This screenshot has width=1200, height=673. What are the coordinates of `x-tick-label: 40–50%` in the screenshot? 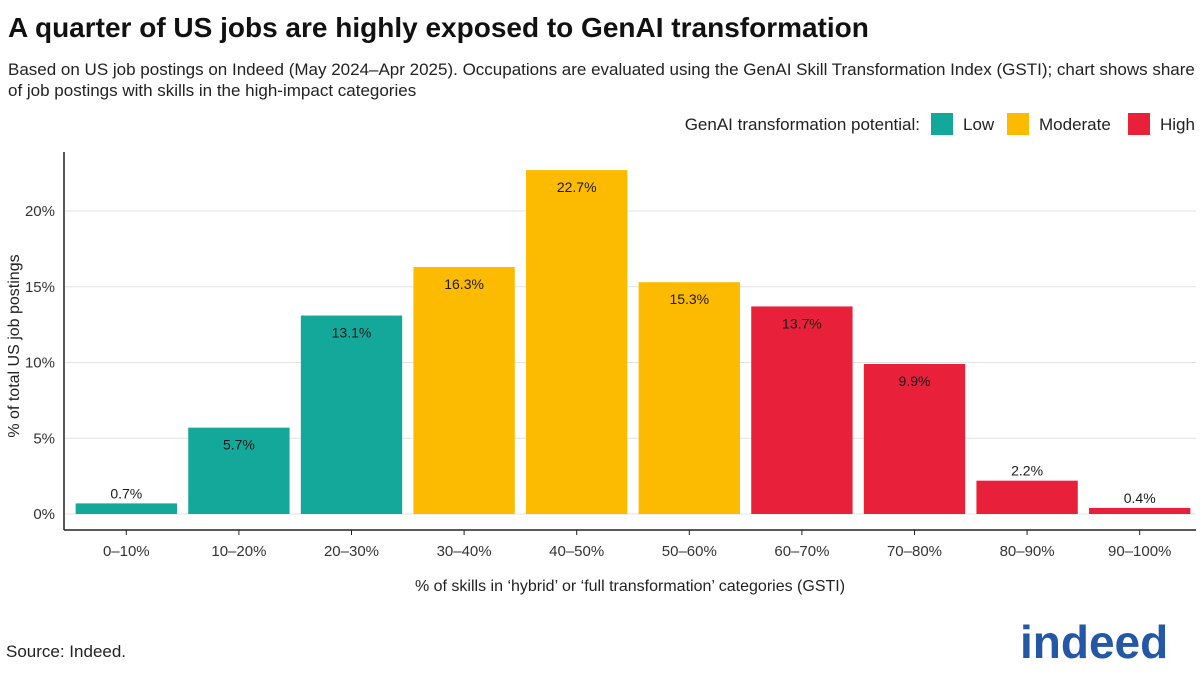 It's located at (576, 551).